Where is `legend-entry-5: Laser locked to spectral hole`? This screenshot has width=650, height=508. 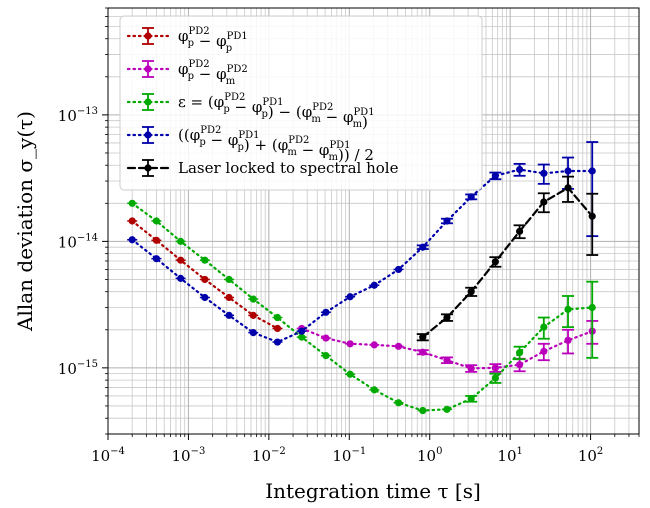 legend-entry-5: Laser locked to spectral hole is located at coordinates (262, 168).